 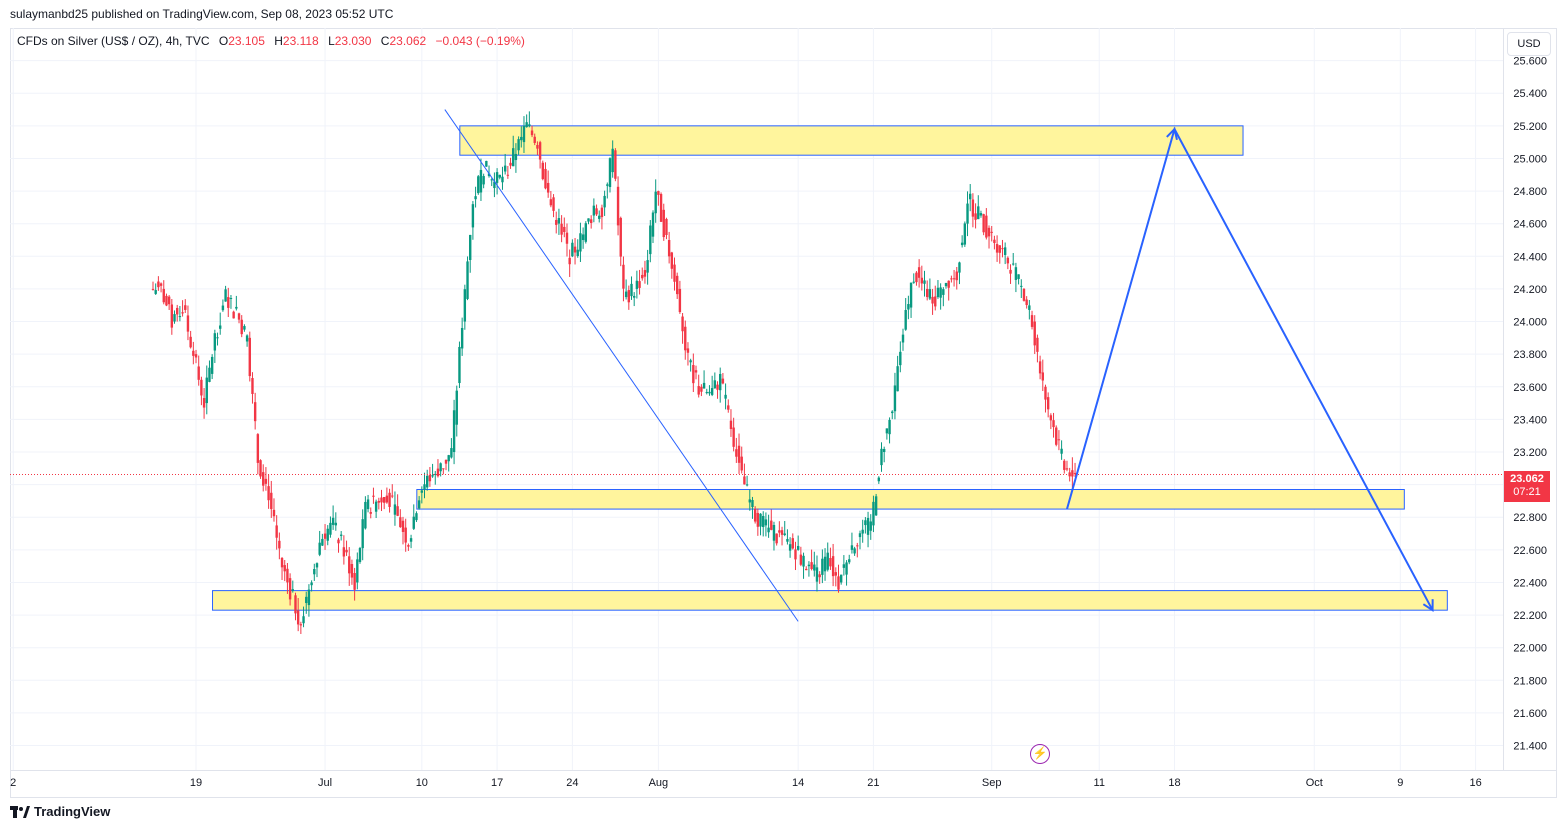 What do you see at coordinates (1530, 583) in the screenshot?
I see `price-tick-label: 22.400` at bounding box center [1530, 583].